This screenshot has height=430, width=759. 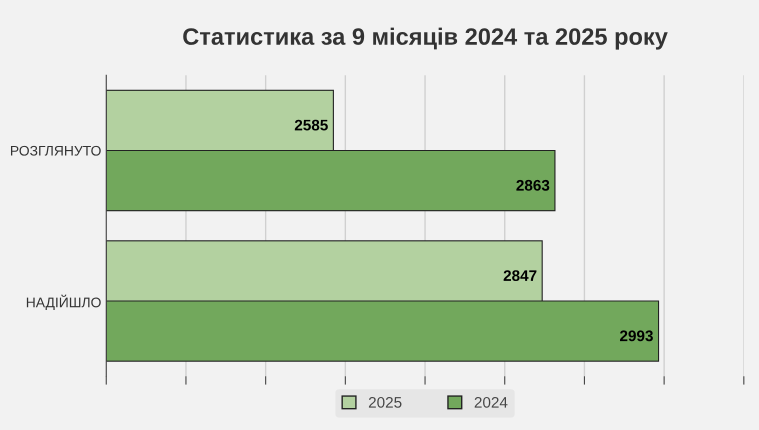 I want to click on data-label: 2847, so click(x=520, y=276).